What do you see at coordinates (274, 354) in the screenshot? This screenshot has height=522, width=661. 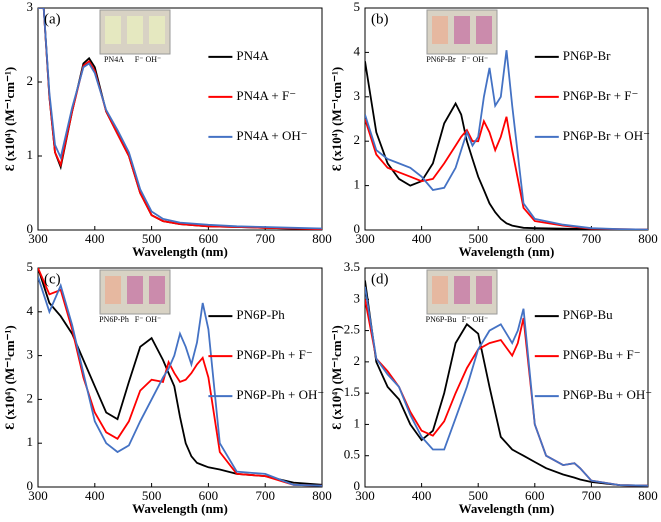 I see `legend-label: PN6P-Ph + F⁻` at bounding box center [274, 354].